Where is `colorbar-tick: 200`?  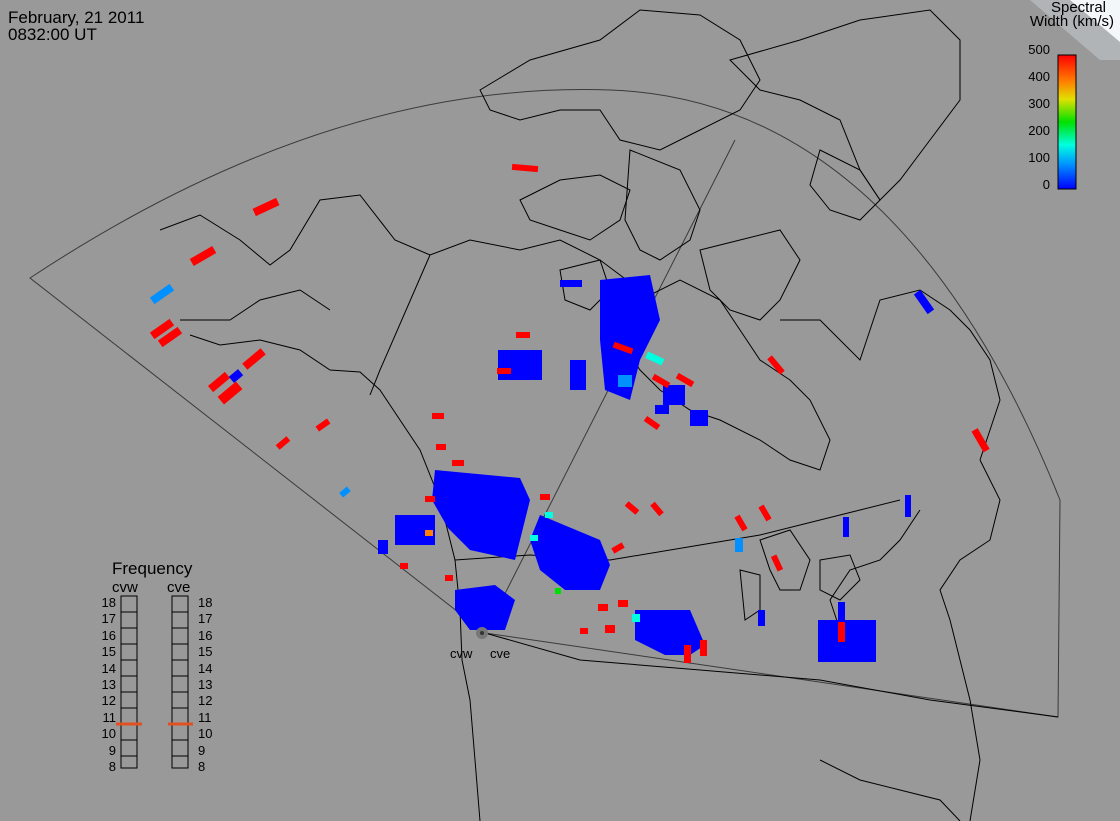 colorbar-tick: 200 is located at coordinates (1039, 130).